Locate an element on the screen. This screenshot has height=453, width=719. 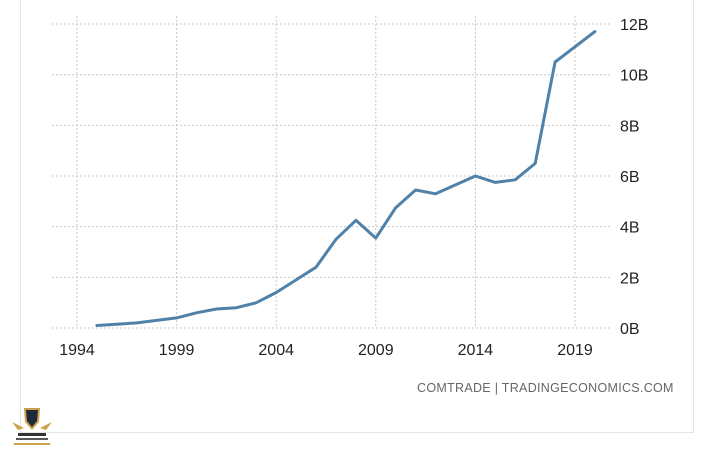
x-tick-label: 2004 is located at coordinates (276, 350).